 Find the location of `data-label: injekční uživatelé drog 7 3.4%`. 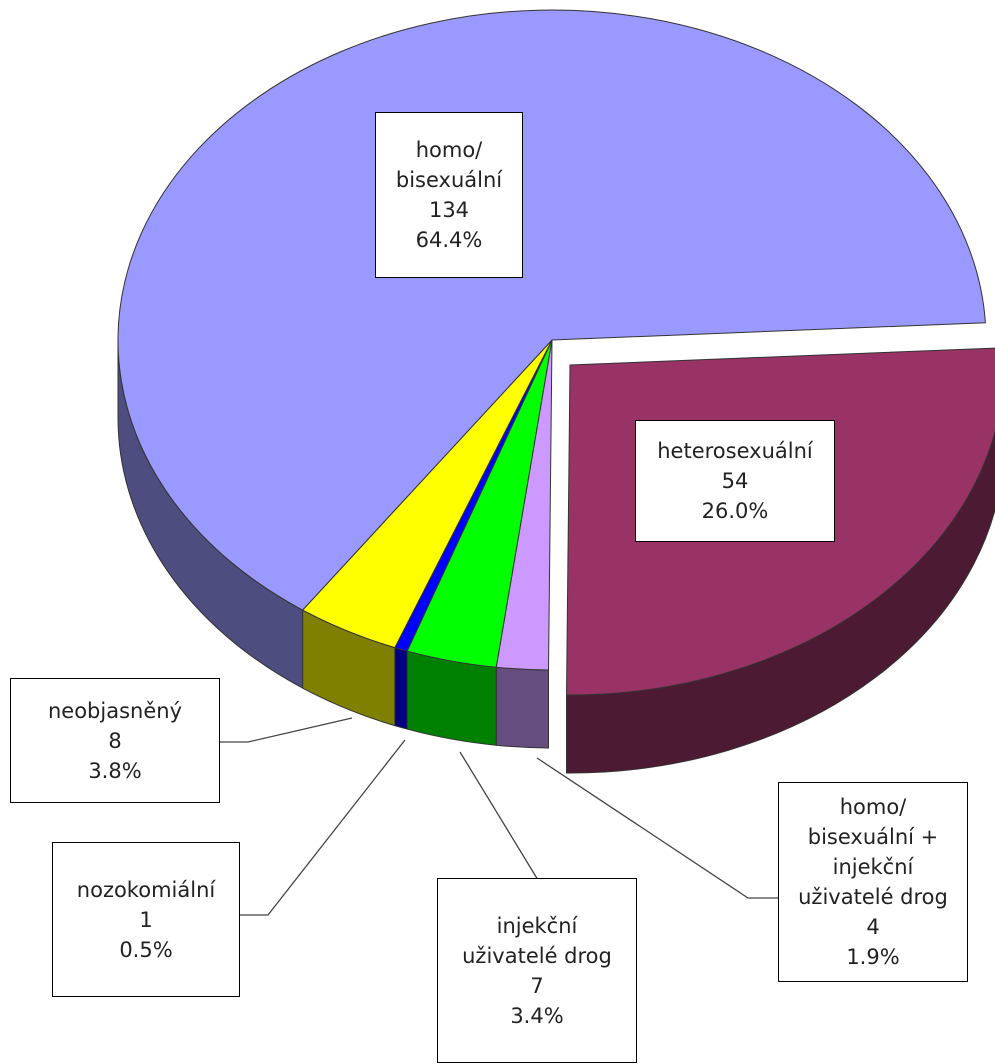

data-label: injekční uživatelé drog 7 3.4% is located at coordinates (537, 970).